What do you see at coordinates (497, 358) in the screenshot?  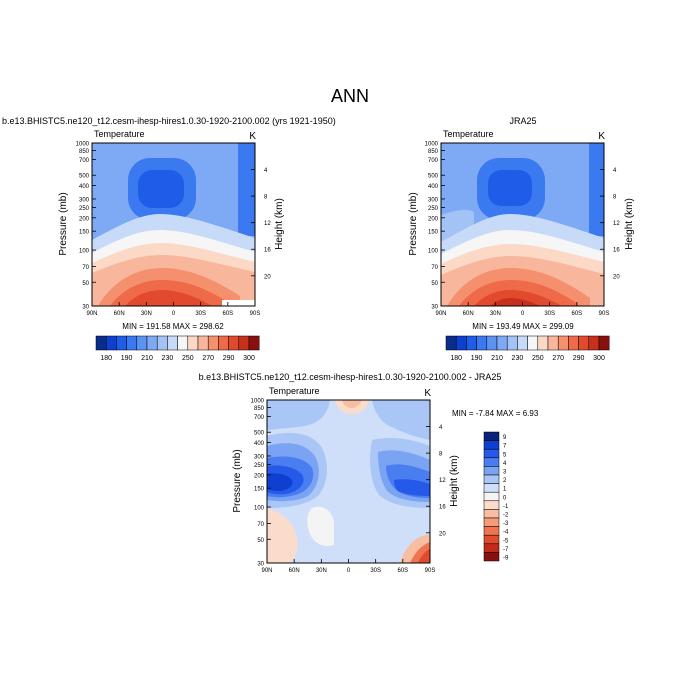 I see `colorbar-label: 210` at bounding box center [497, 358].